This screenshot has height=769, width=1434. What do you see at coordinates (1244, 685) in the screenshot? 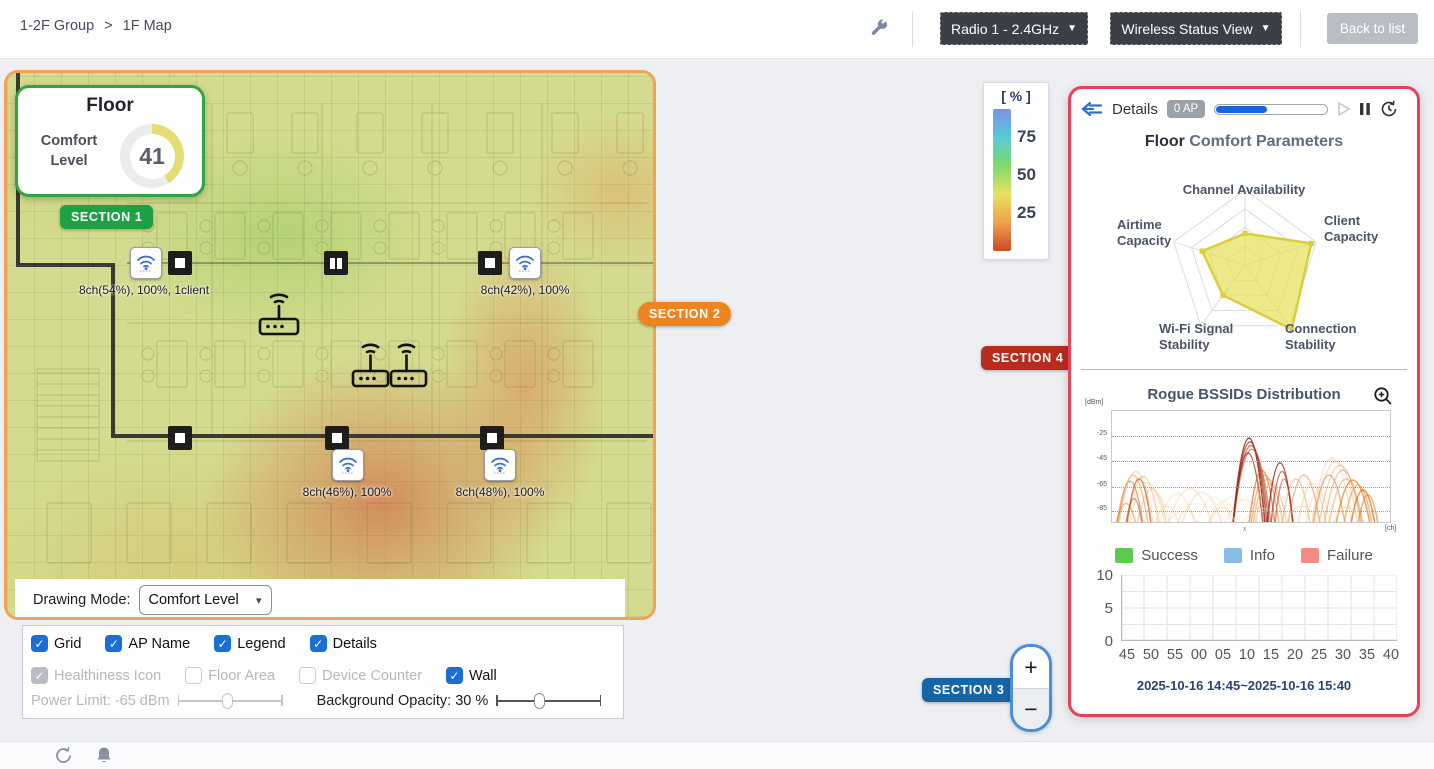
I see `time-range-label: 2025-10-16 14:45~2025-10-16 15:40` at bounding box center [1244, 685].